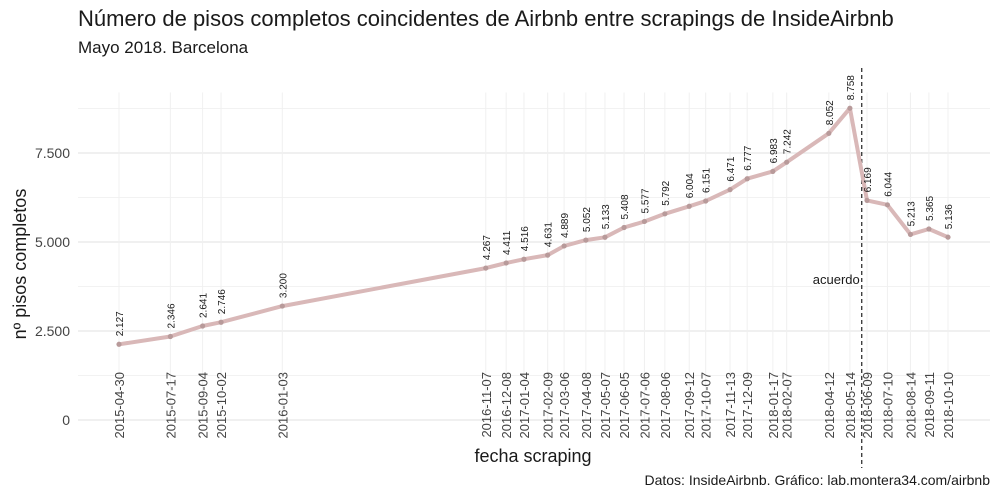 This screenshot has width=1000, height=500. I want to click on x-tick-label: 2018-07-10, so click(887, 405).